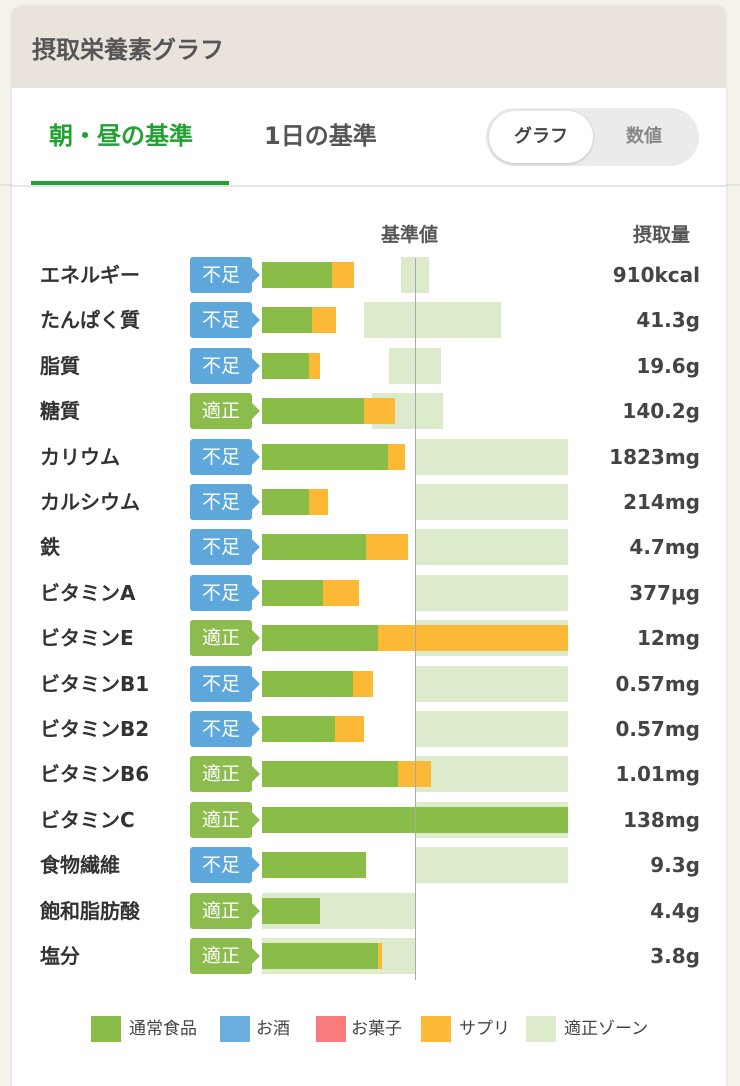 Image resolution: width=740 pixels, height=1086 pixels. What do you see at coordinates (657, 774) in the screenshot?
I see `intake-value: 1.01mg` at bounding box center [657, 774].